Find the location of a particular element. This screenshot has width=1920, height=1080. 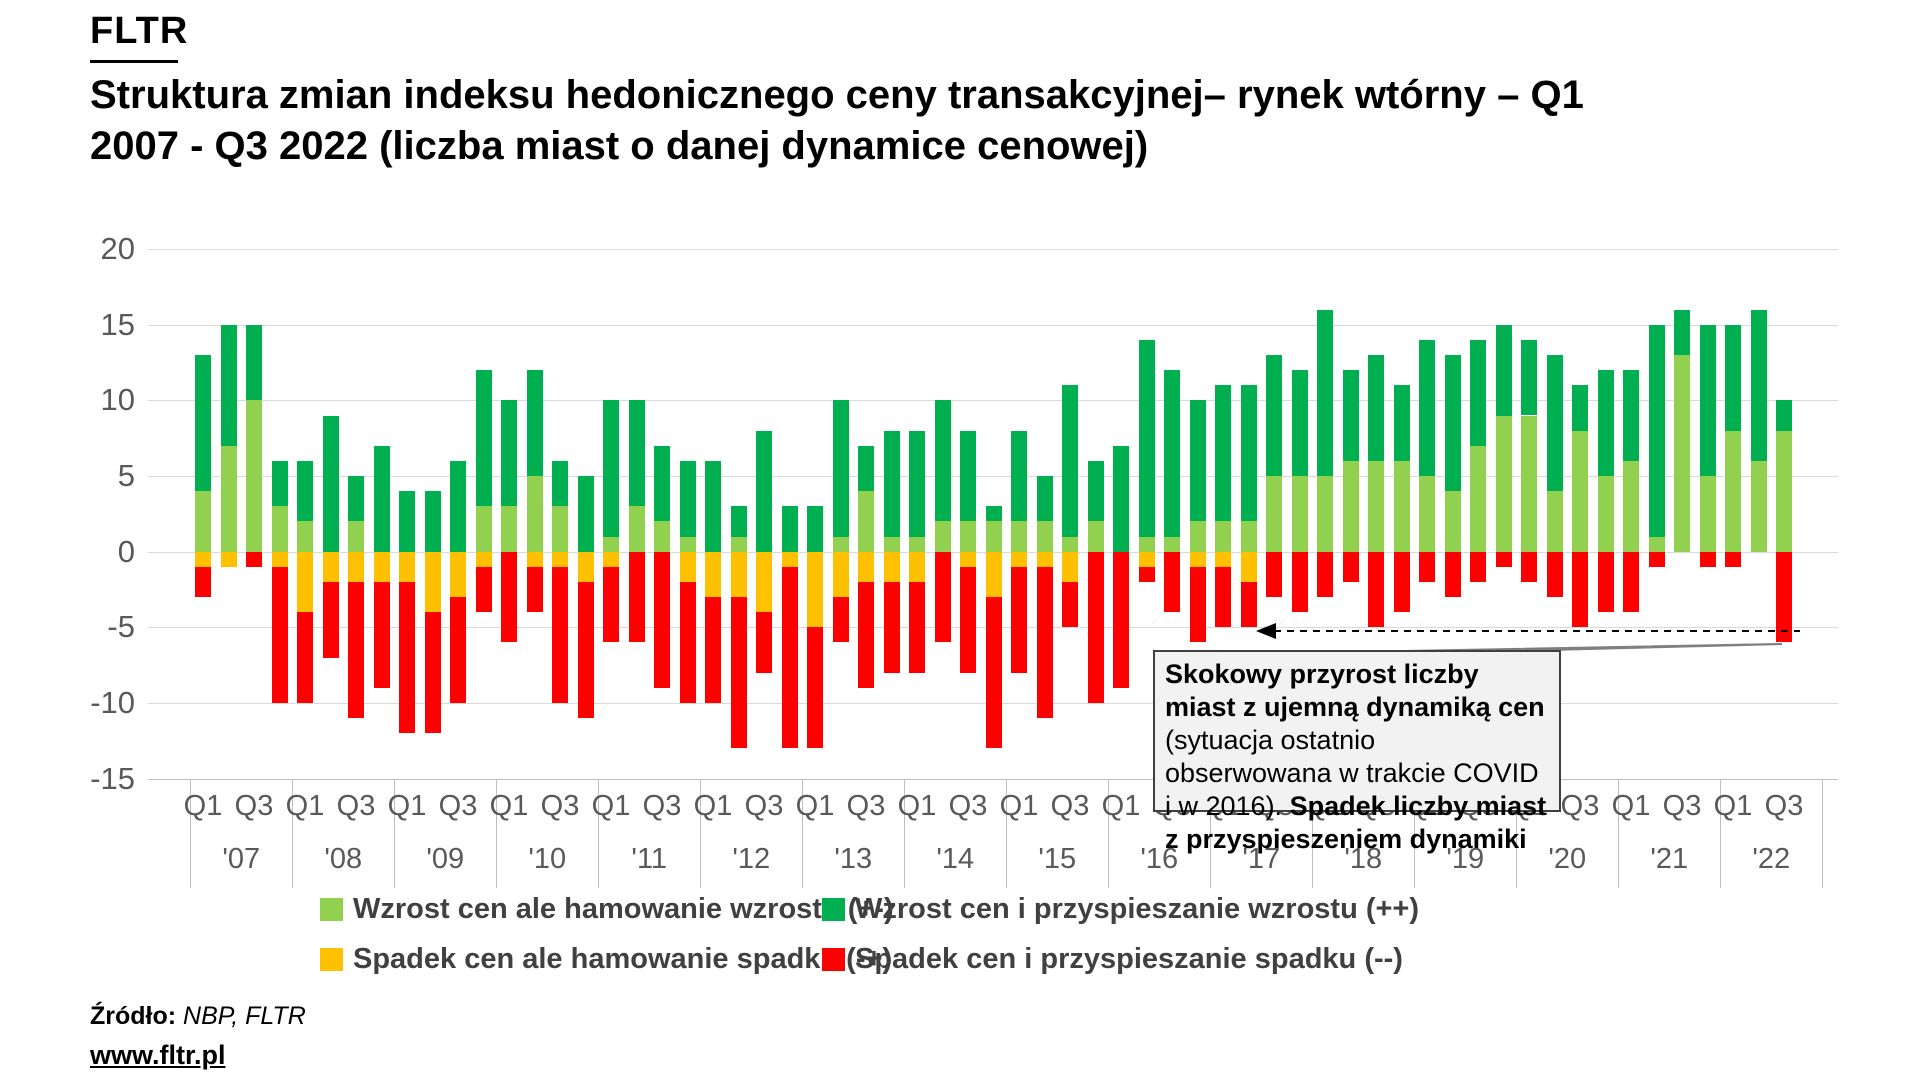

legend-label-minus_plus: Spadek cen ale hamowanie spadku (-+) is located at coordinates (623, 959).